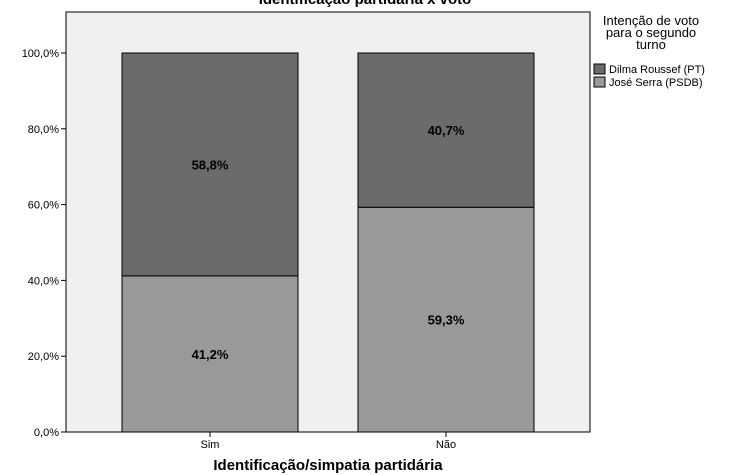  What do you see at coordinates (651, 32) in the screenshot?
I see `legend-title: para o segundo` at bounding box center [651, 32].